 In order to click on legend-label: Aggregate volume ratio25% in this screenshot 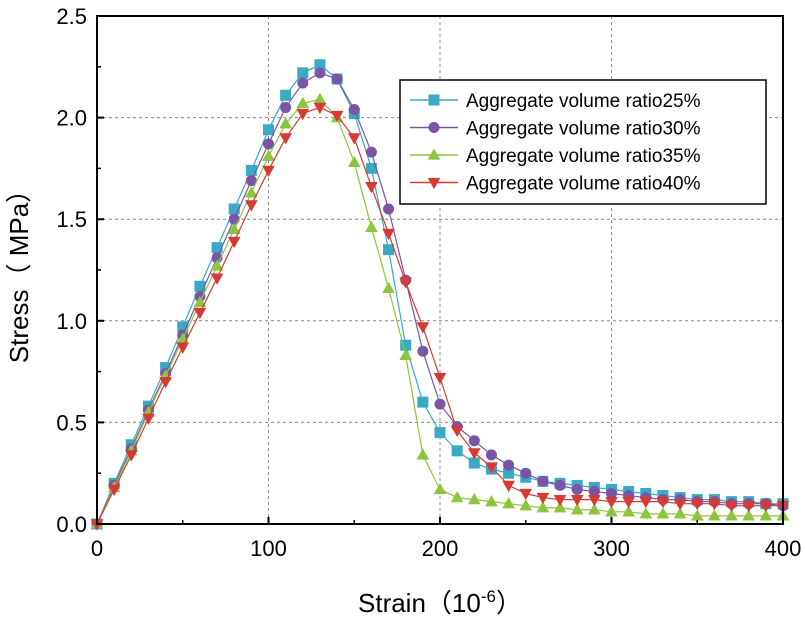, I will do `click(583, 101)`.